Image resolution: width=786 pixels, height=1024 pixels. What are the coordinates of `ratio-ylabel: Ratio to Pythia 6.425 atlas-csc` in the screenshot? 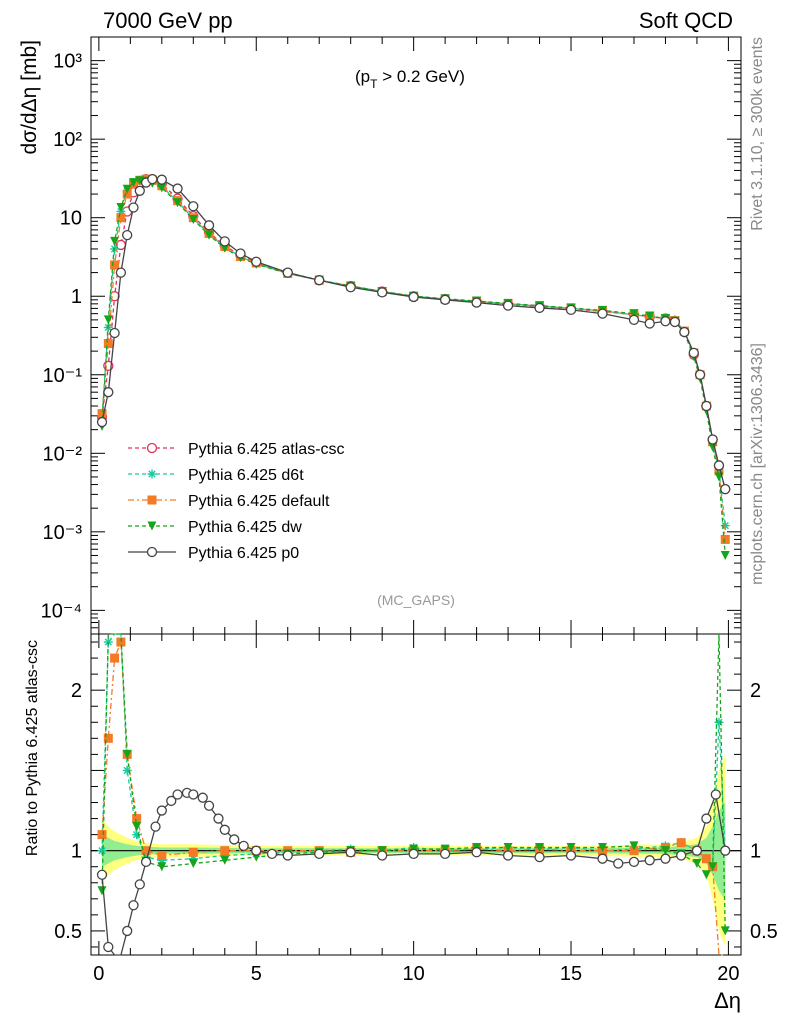 It's located at (32, 748).